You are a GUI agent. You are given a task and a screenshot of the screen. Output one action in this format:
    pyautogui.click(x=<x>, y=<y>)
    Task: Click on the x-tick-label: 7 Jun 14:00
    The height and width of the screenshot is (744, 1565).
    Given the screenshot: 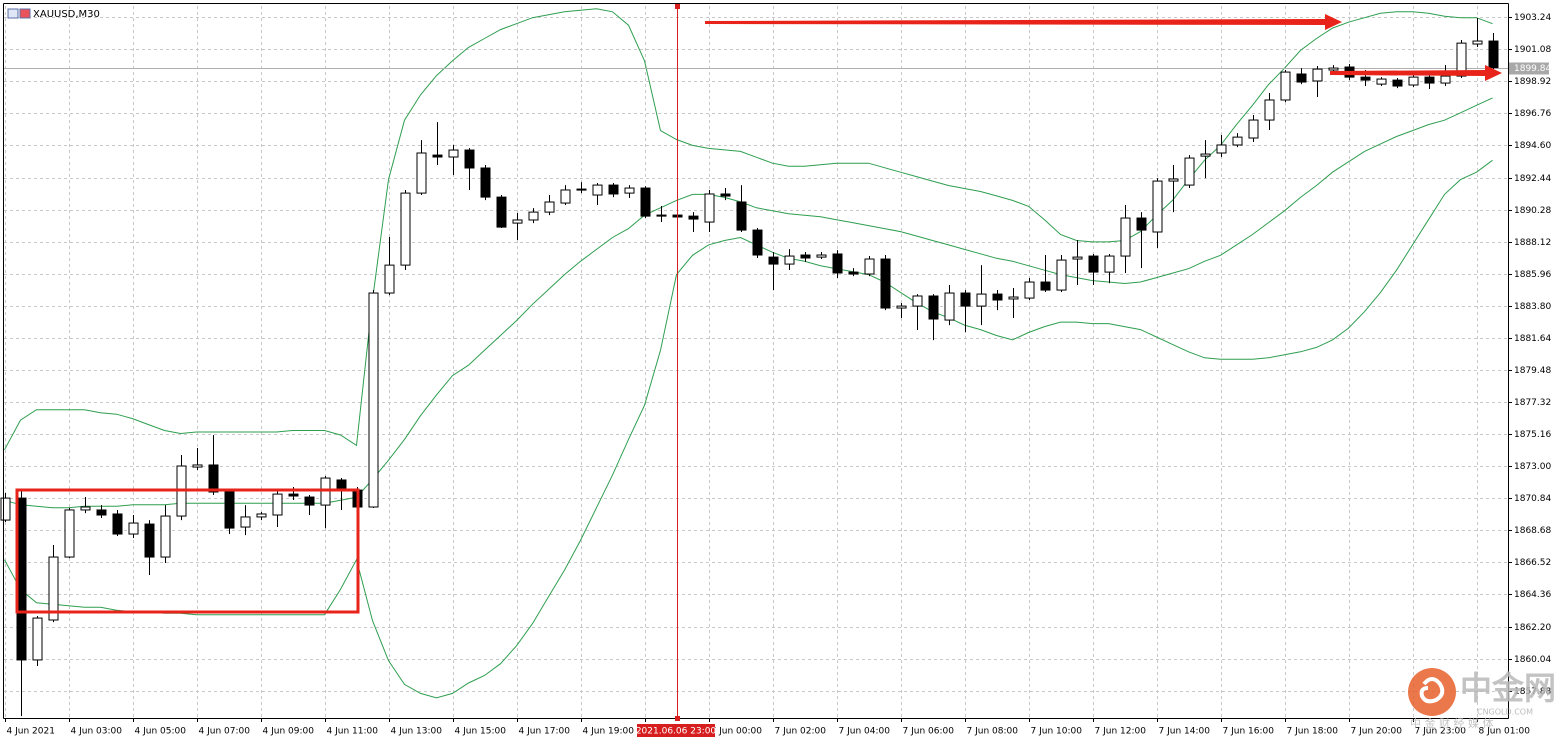 What is the action you would take?
    pyautogui.click(x=1185, y=732)
    